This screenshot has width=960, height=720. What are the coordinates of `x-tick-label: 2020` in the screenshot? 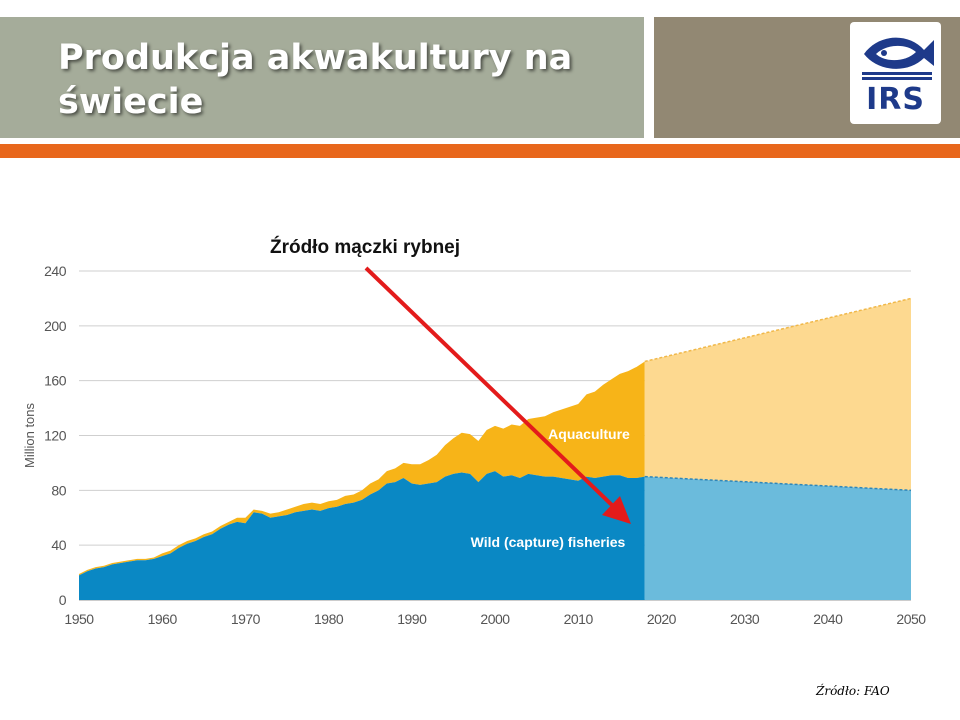 It's located at (662, 619).